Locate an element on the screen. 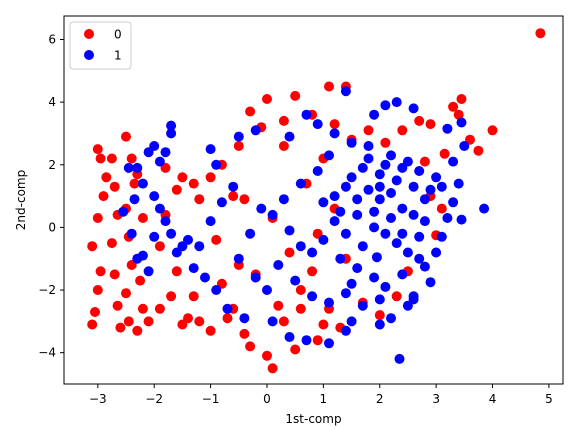 This screenshot has width=578, height=430. y-axis-label: 2nd-comp is located at coordinates (21, 200).